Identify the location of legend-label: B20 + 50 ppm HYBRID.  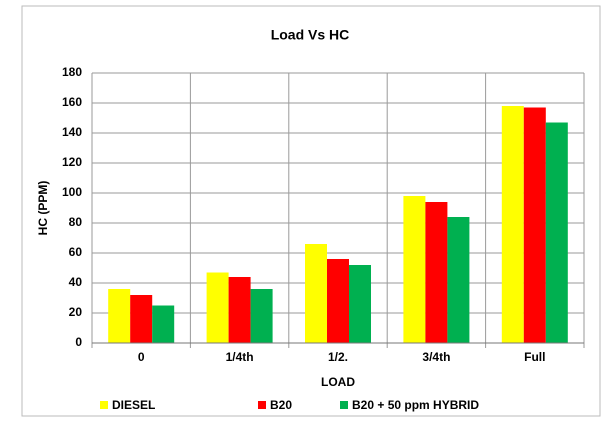
(415, 405).